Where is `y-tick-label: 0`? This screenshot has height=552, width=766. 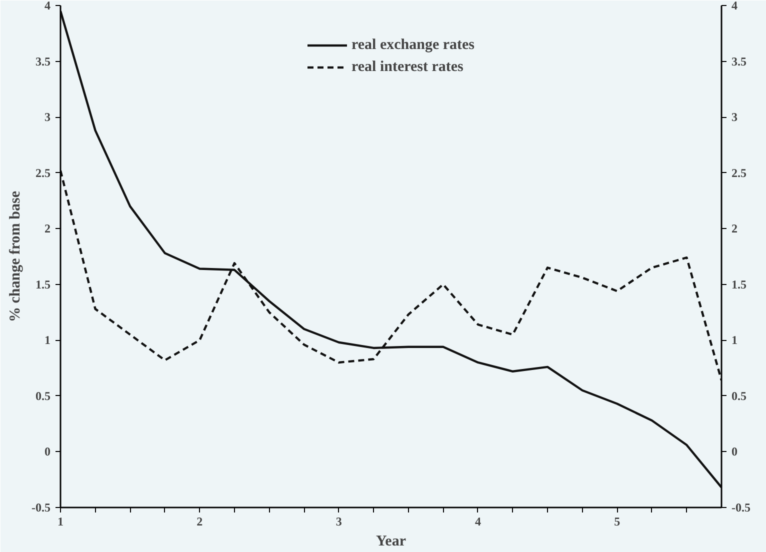 y-tick-label: 0 is located at coordinates (47, 451).